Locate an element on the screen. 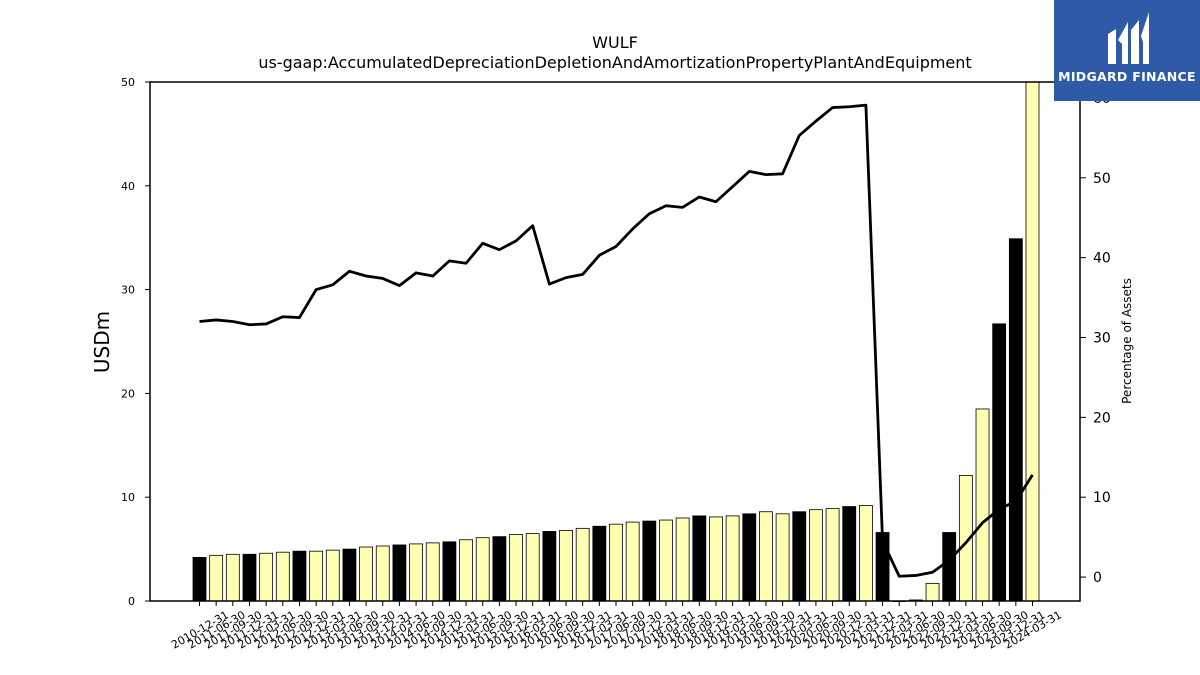 This screenshot has width=1200, height=675. y-tick-label: 50 is located at coordinates (128, 82).